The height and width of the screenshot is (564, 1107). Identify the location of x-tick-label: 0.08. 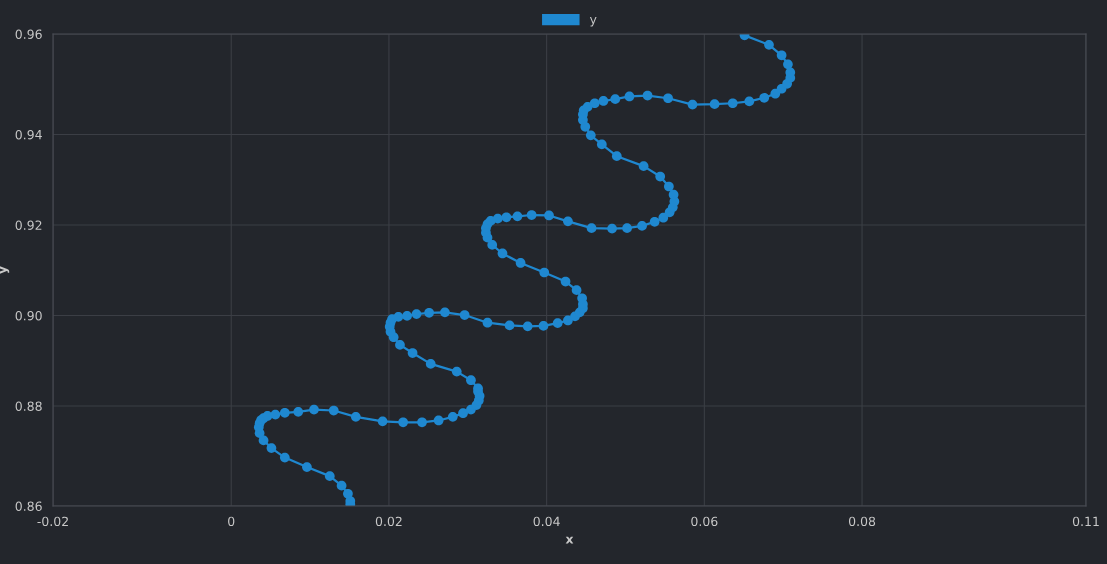
(862, 521).